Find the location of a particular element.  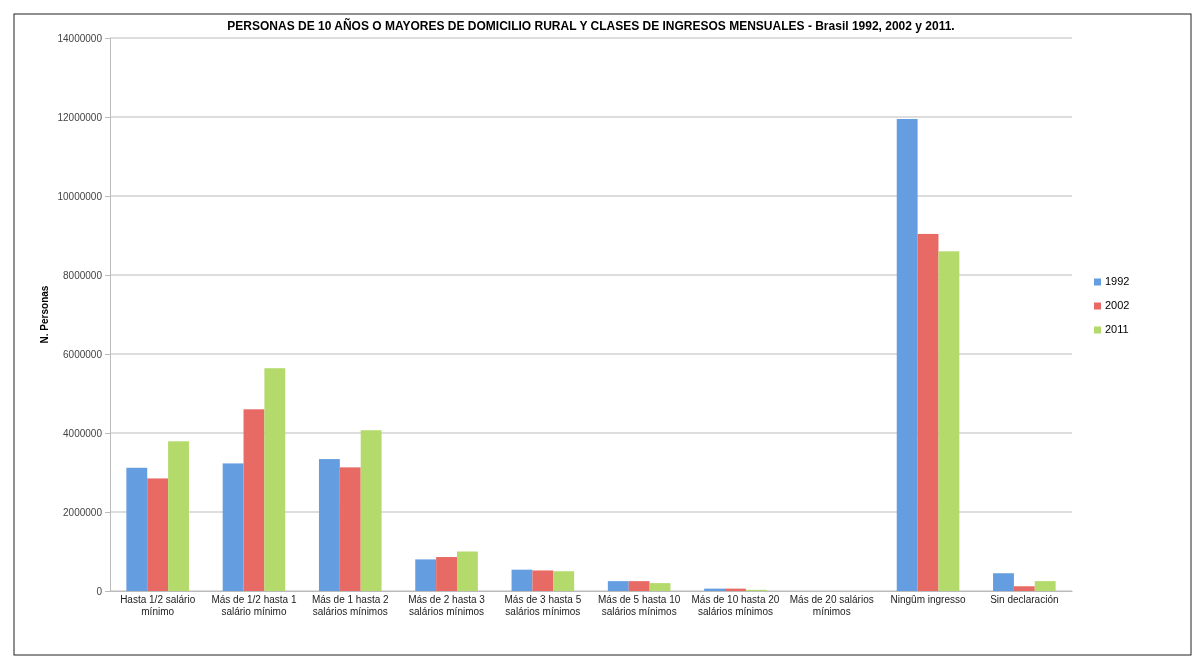

y-tick-label: 6000000 is located at coordinates (83, 354).